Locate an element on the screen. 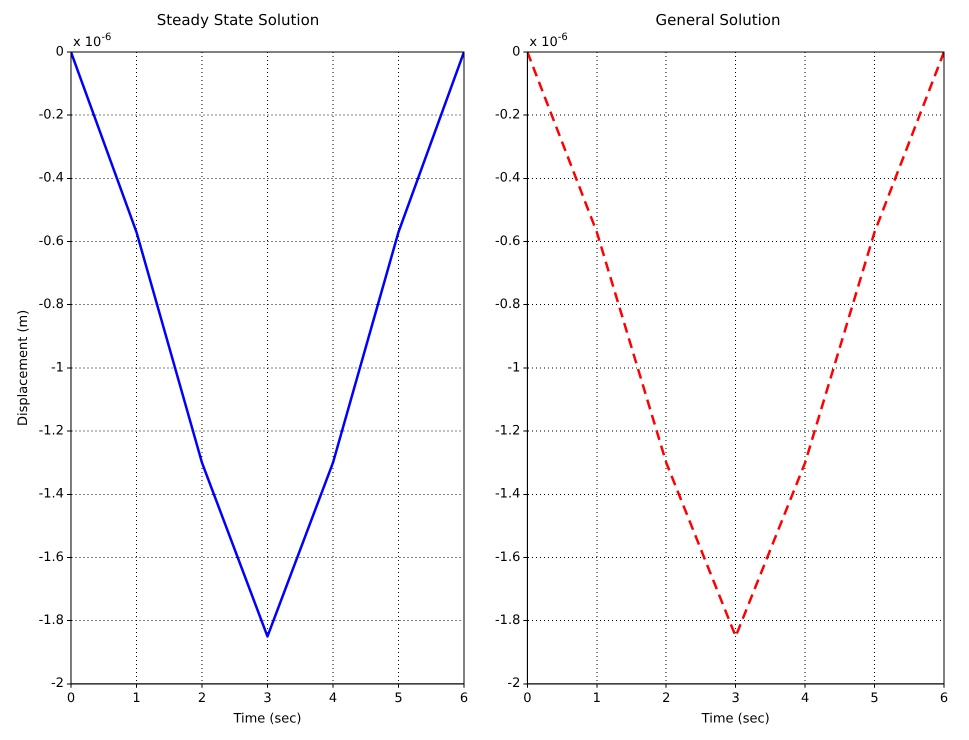 Image resolution: width=969 pixels, height=740 pixels. chart-title: General Solution is located at coordinates (718, 19).